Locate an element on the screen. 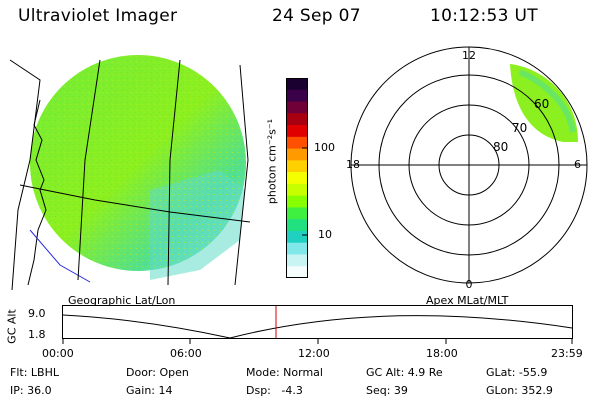 The image size is (600, 400). info-mode: Mode: Normal is located at coordinates (284, 372).